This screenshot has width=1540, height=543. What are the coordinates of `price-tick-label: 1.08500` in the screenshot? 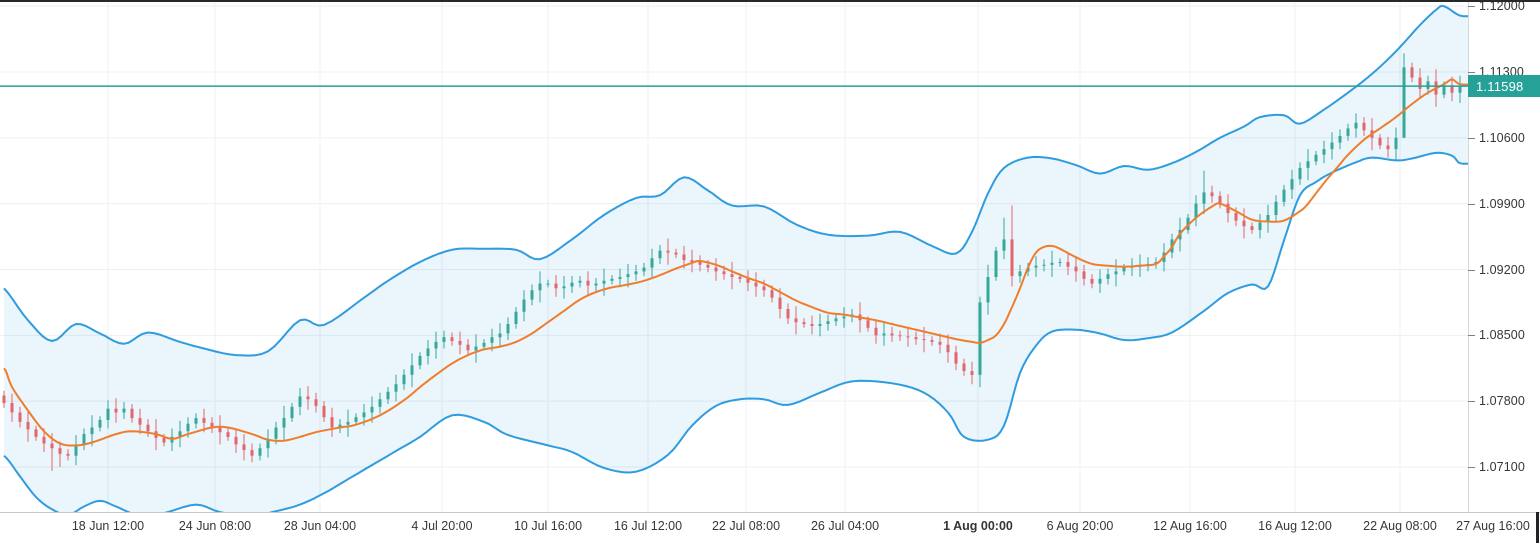 It's located at (1502, 335).